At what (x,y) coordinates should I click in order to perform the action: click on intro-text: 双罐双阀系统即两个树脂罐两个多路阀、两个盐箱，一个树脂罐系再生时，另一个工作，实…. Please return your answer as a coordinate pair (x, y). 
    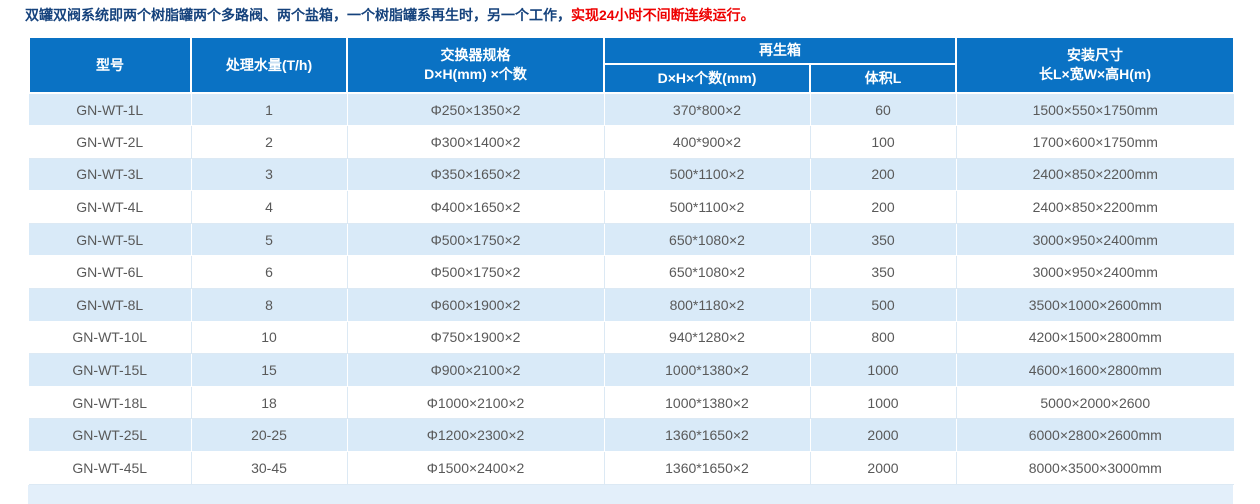
    Looking at the image, I should click on (642, 15).